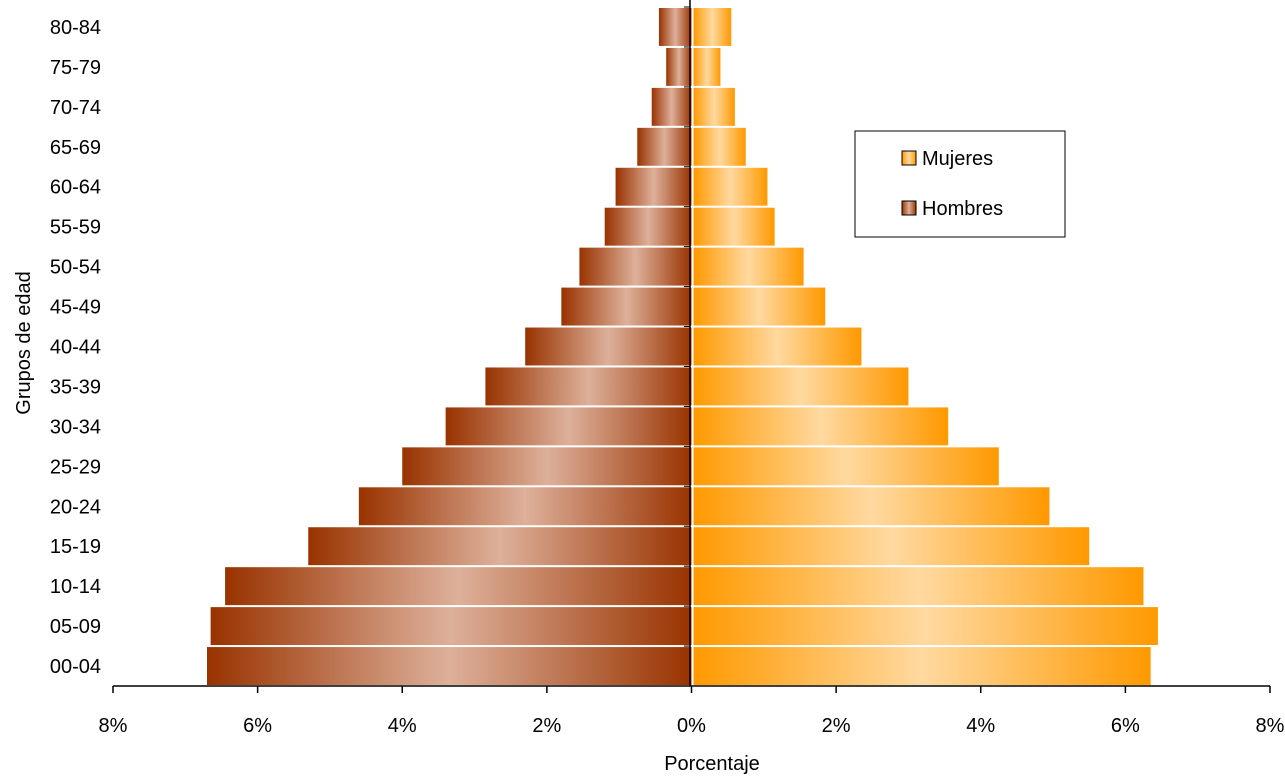 The image size is (1285, 779). What do you see at coordinates (75, 228) in the screenshot?
I see `y-tick-label-55-59: 55-59` at bounding box center [75, 228].